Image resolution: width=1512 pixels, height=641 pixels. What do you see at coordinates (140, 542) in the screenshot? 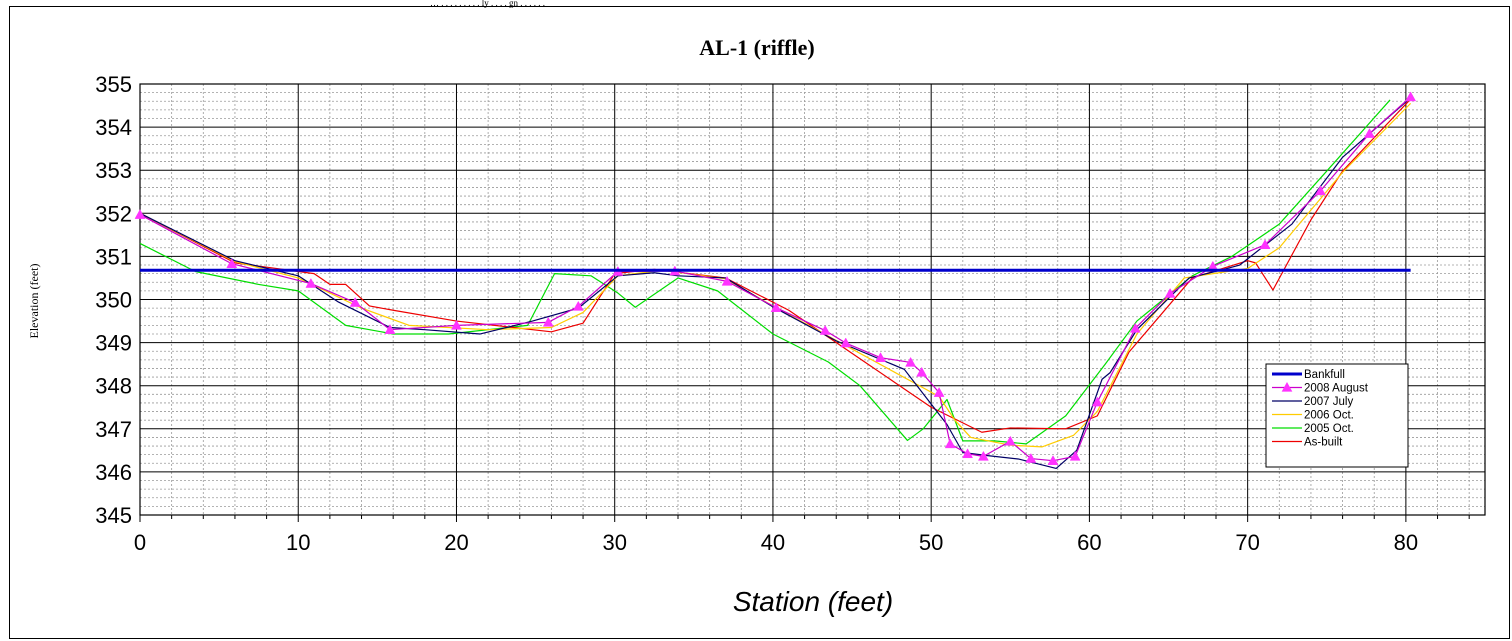
I see `x-tick-label: 0` at bounding box center [140, 542].